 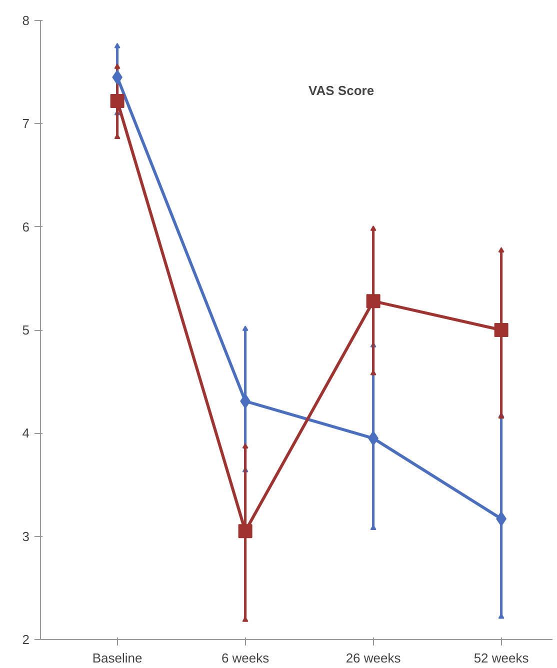 What do you see at coordinates (502, 658) in the screenshot?
I see `x-tick-label: 52 weeks` at bounding box center [502, 658].